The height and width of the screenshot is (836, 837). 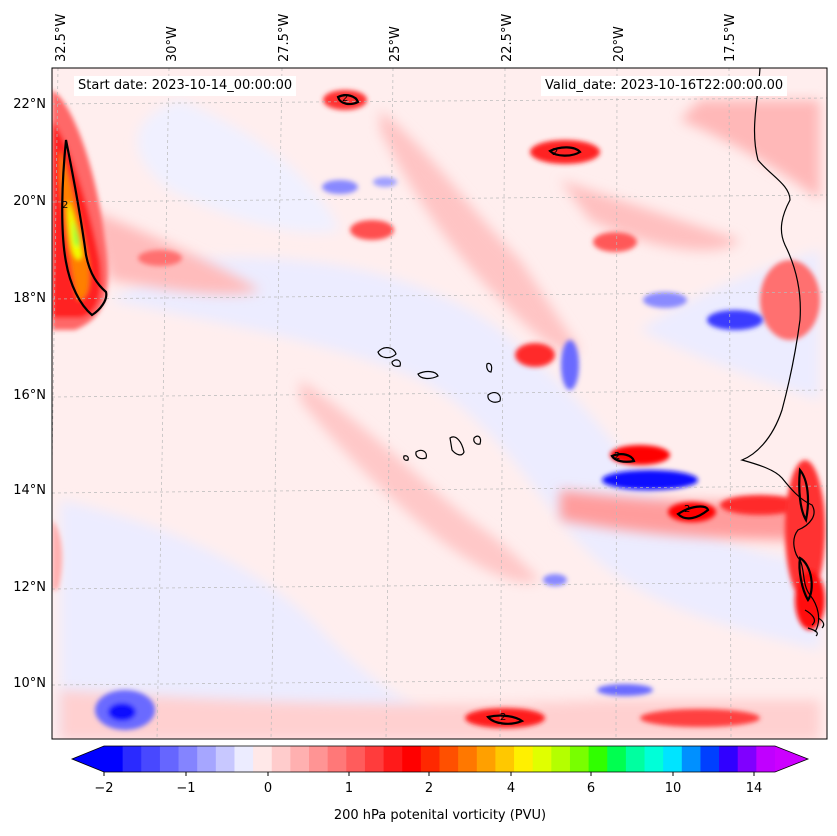 What do you see at coordinates (805, 530) in the screenshot?
I see `spot-east-coast` at bounding box center [805, 530].